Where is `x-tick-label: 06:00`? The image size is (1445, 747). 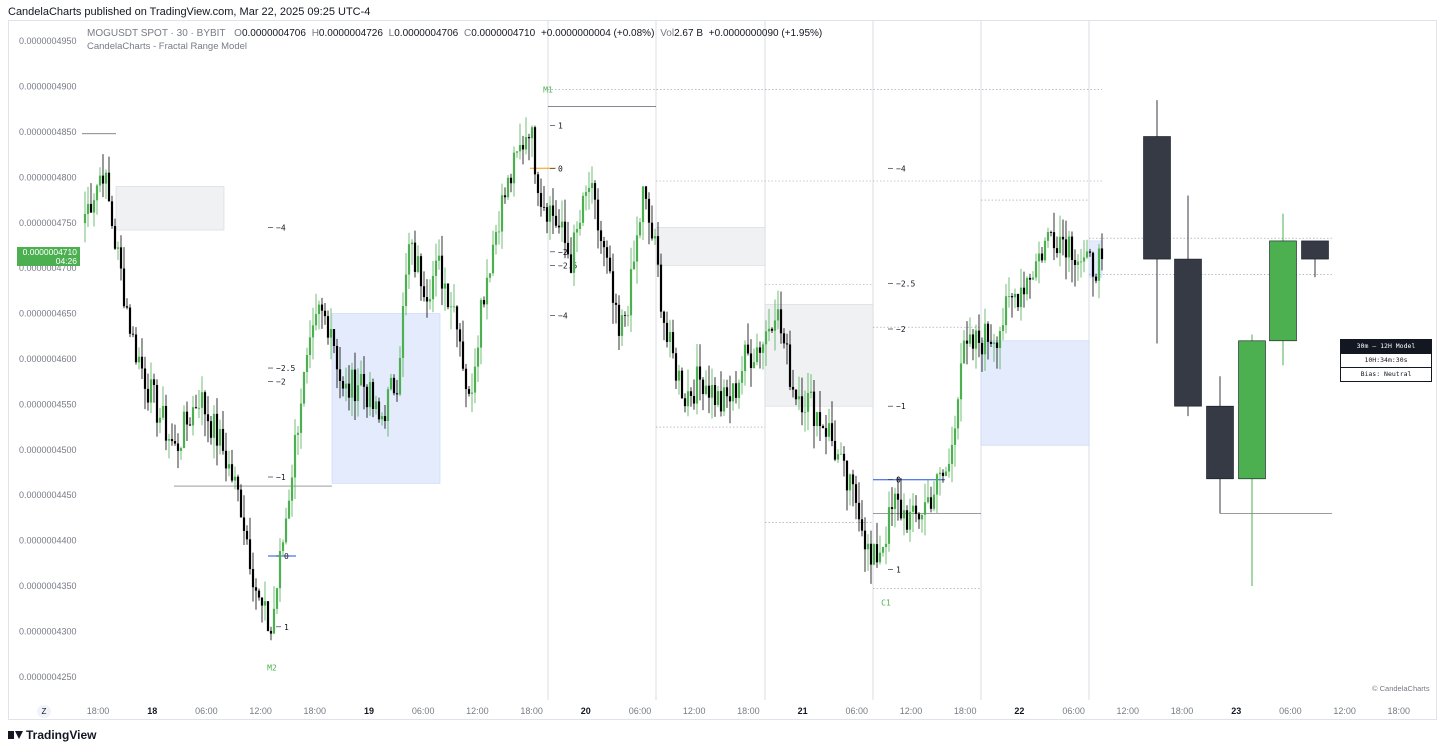 x-tick-label: 06:00 is located at coordinates (1290, 711).